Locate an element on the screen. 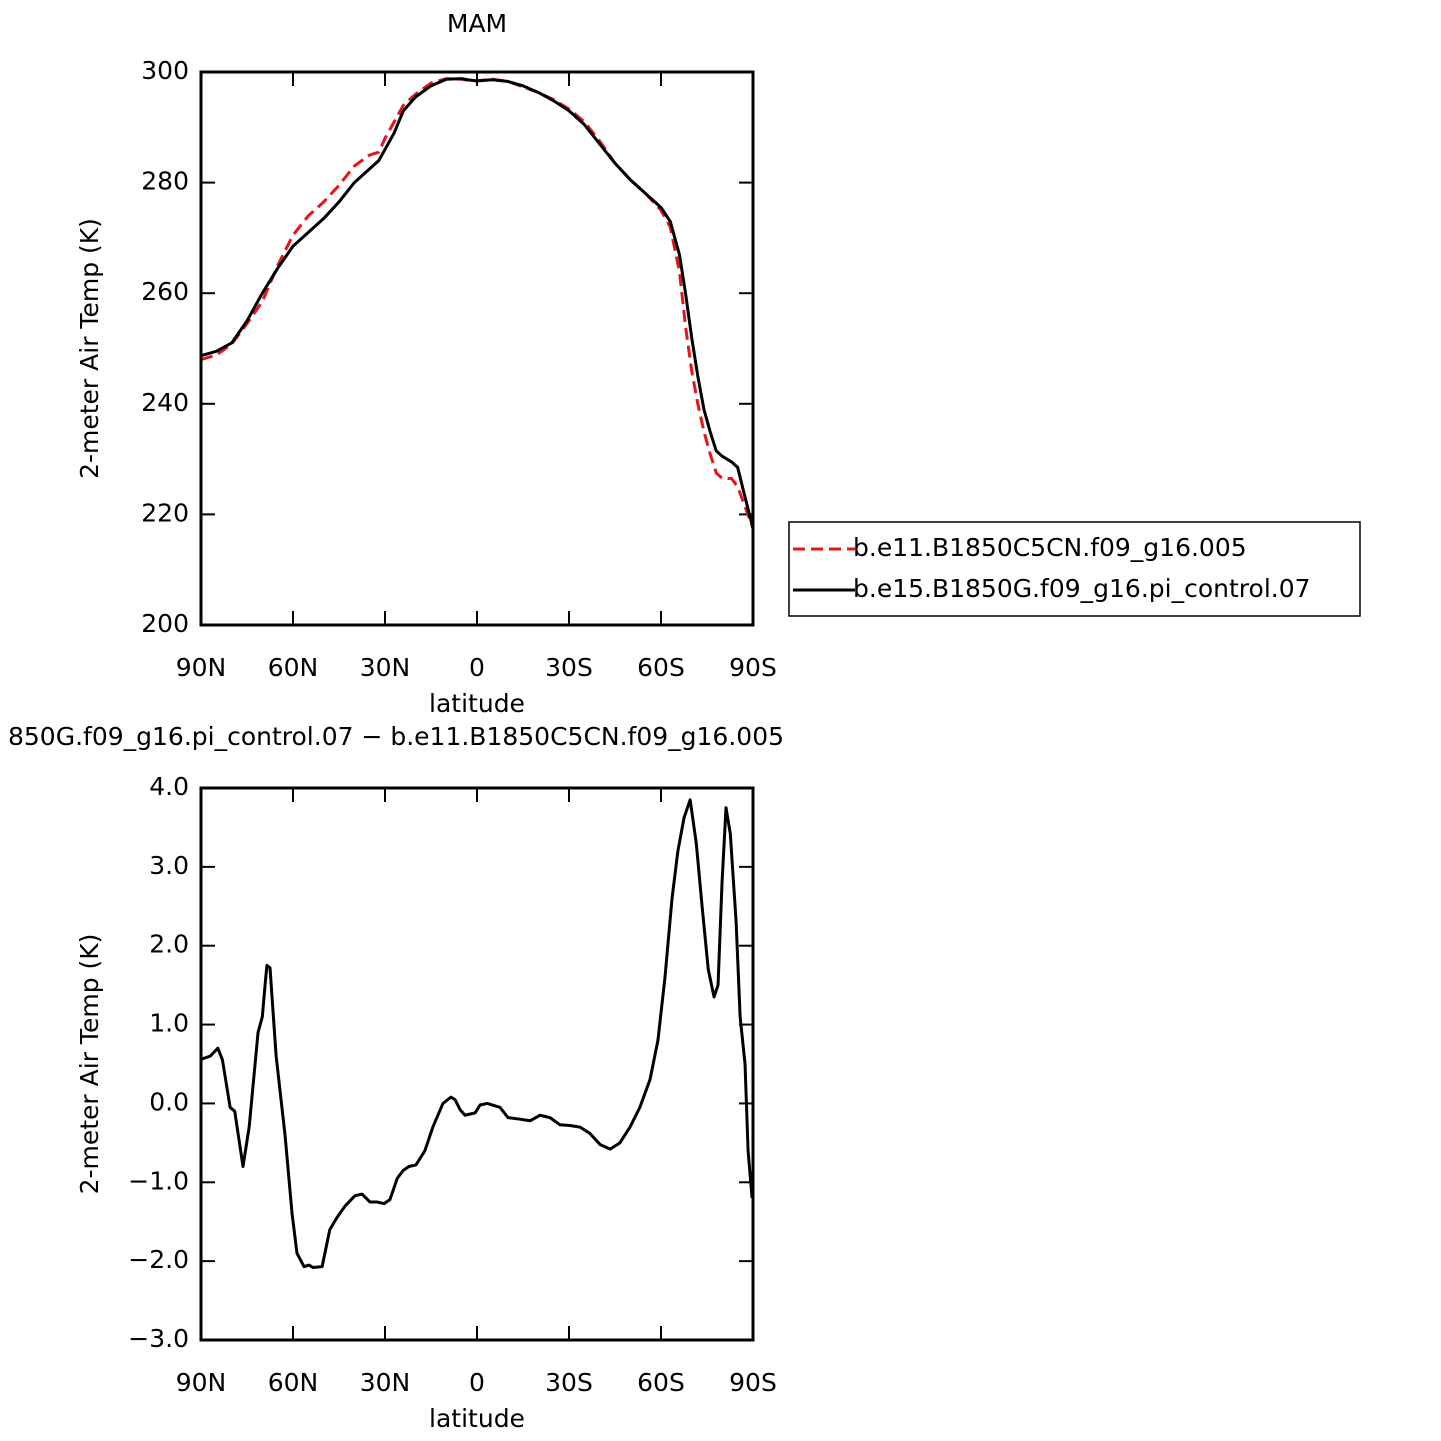 This screenshot has width=1441, height=1441. y-tick-label: −2.0 is located at coordinates (158, 1259).